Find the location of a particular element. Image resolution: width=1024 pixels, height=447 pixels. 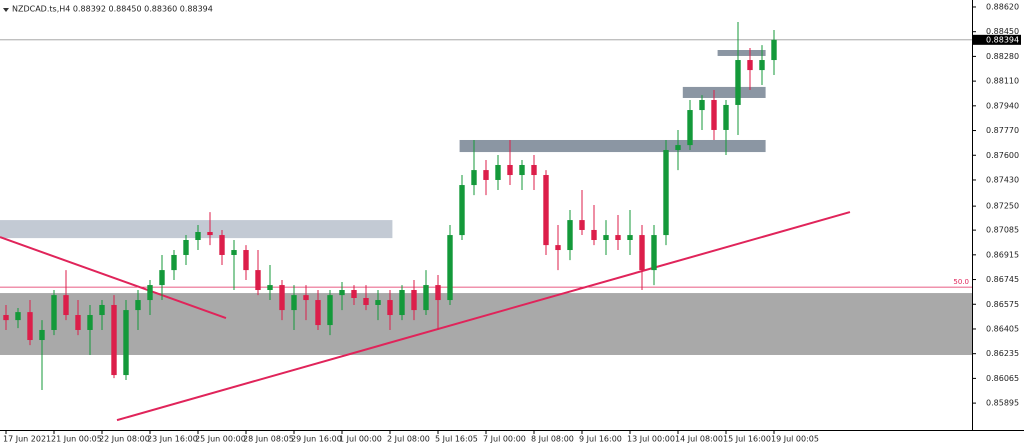

x-tick-label: 9 Jul 16:00 is located at coordinates (600, 439).